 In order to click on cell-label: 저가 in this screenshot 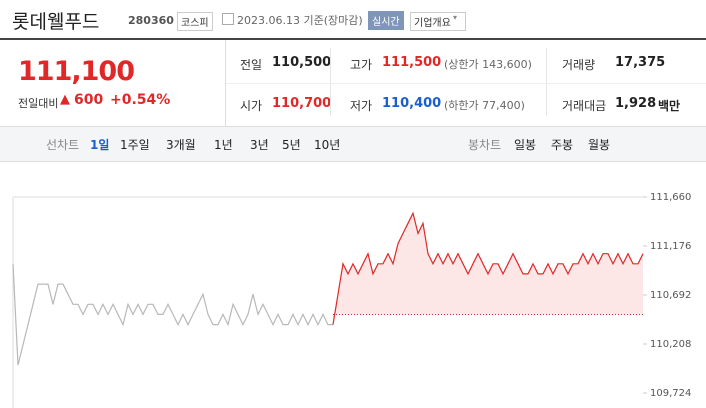, I will do `click(361, 106)`.